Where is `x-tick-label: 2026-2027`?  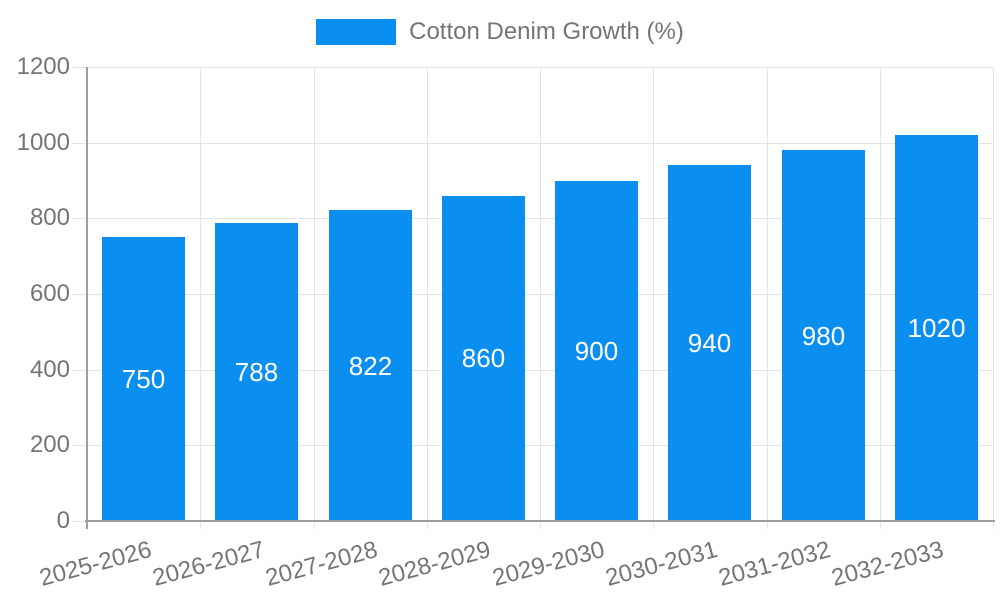
x-tick-label: 2026-2027 is located at coordinates (208, 564).